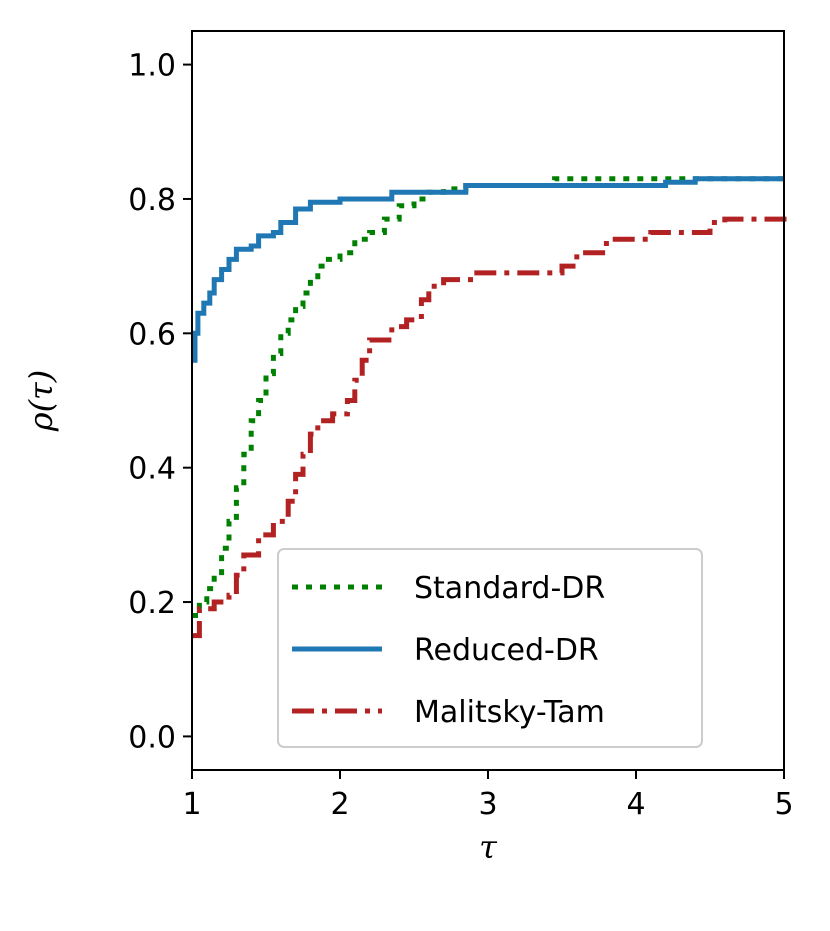  I want to click on x-tick-label: 1, so click(191, 804).